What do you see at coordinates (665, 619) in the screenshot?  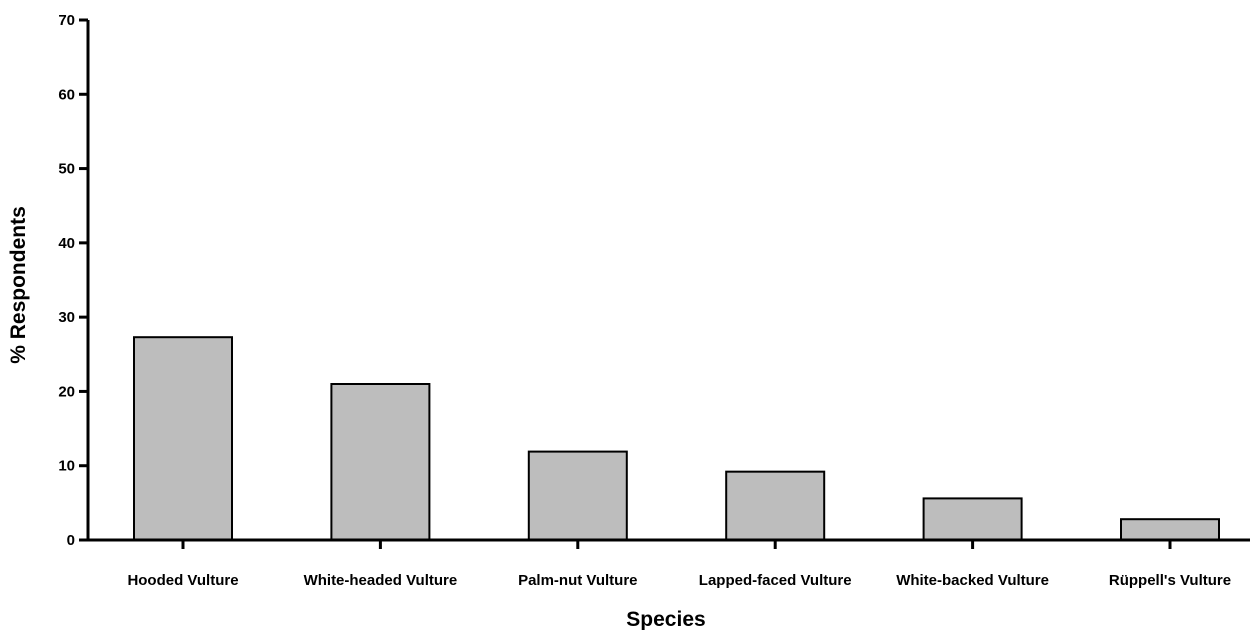 I see `x-axis-title: Species` at bounding box center [665, 619].